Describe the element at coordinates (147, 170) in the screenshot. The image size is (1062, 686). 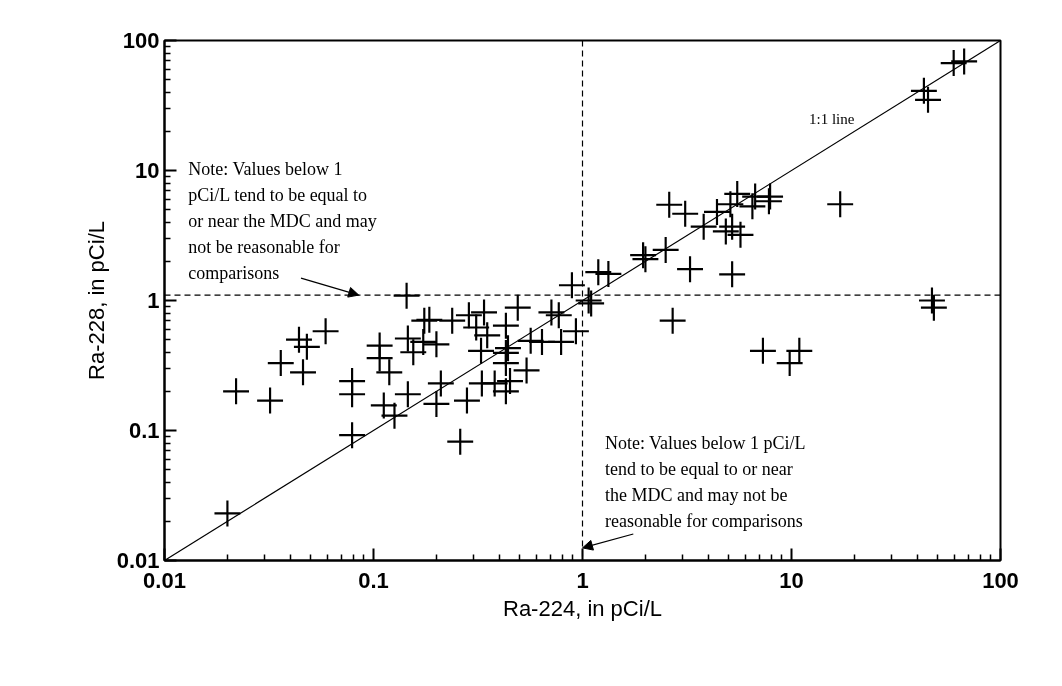
I see `y-tick-label: 10` at that location.